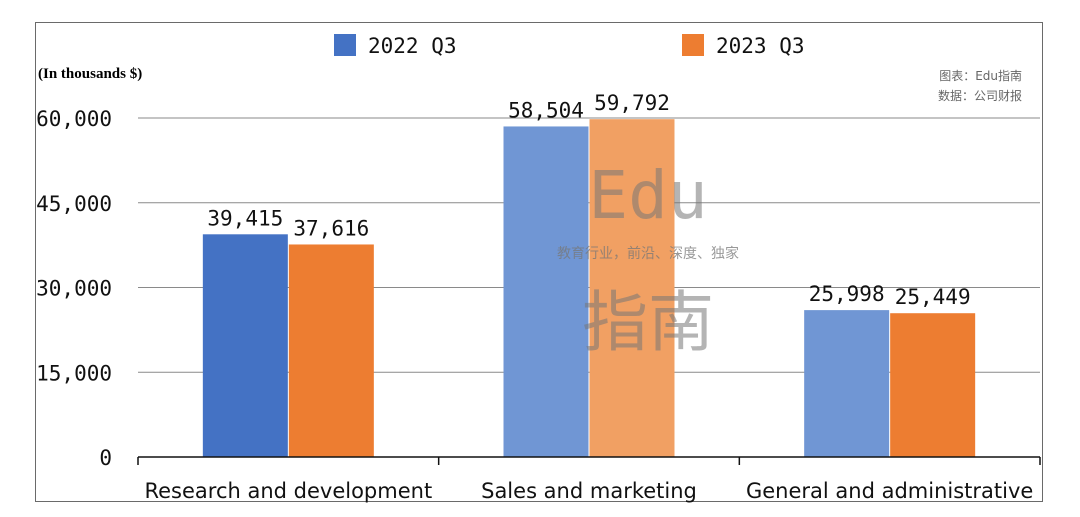 This screenshot has height=517, width=1080. I want to click on unit-label: (In thousands $), so click(90, 74).